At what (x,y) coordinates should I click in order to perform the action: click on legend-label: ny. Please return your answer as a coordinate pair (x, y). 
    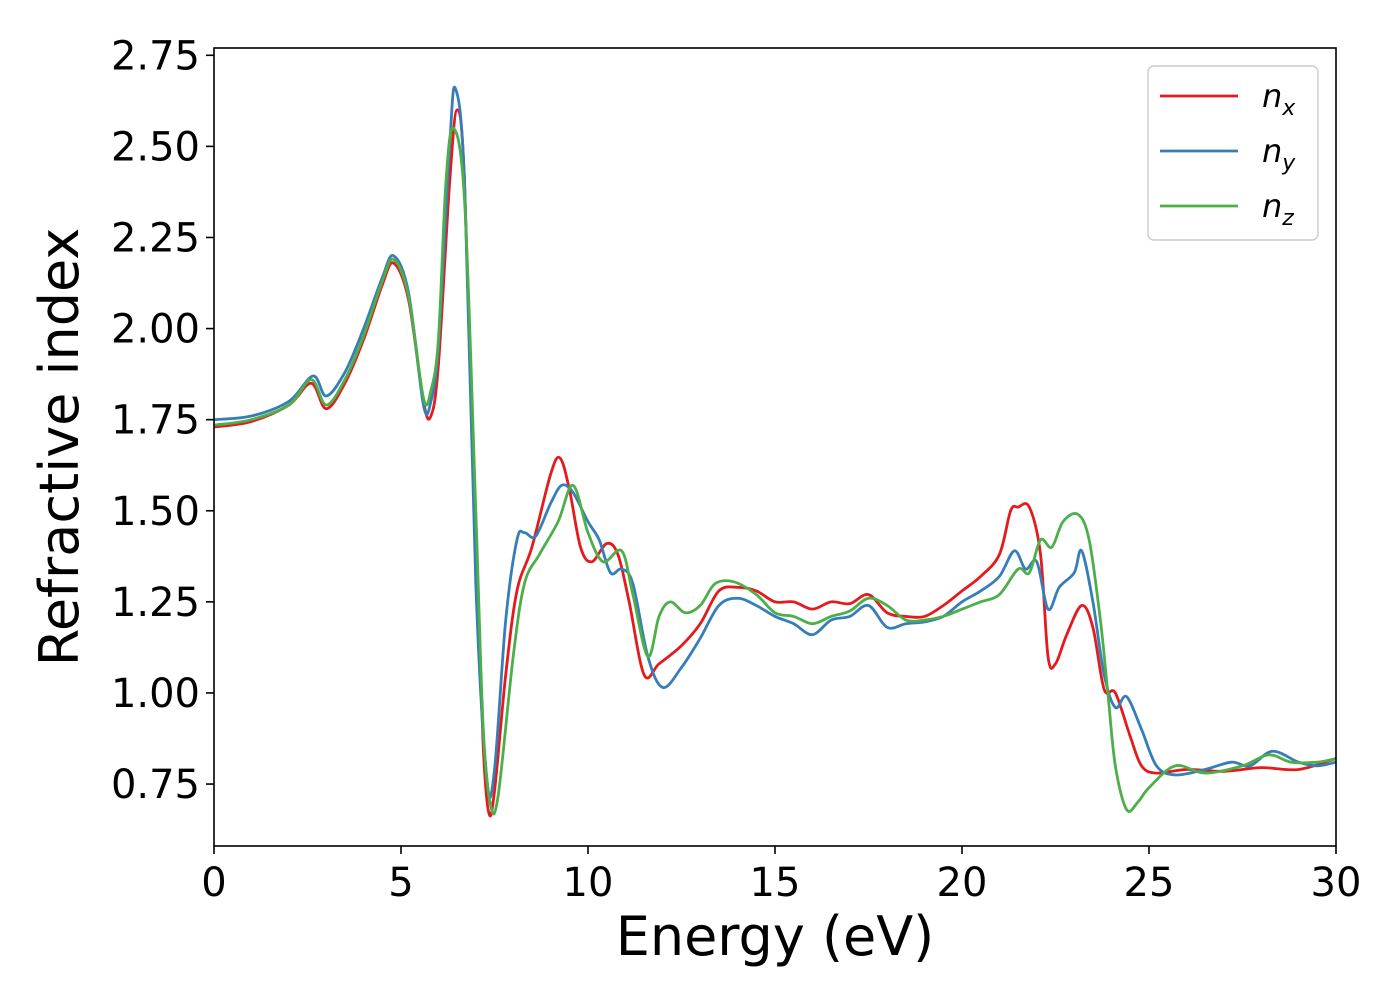
    Looking at the image, I should click on (1279, 154).